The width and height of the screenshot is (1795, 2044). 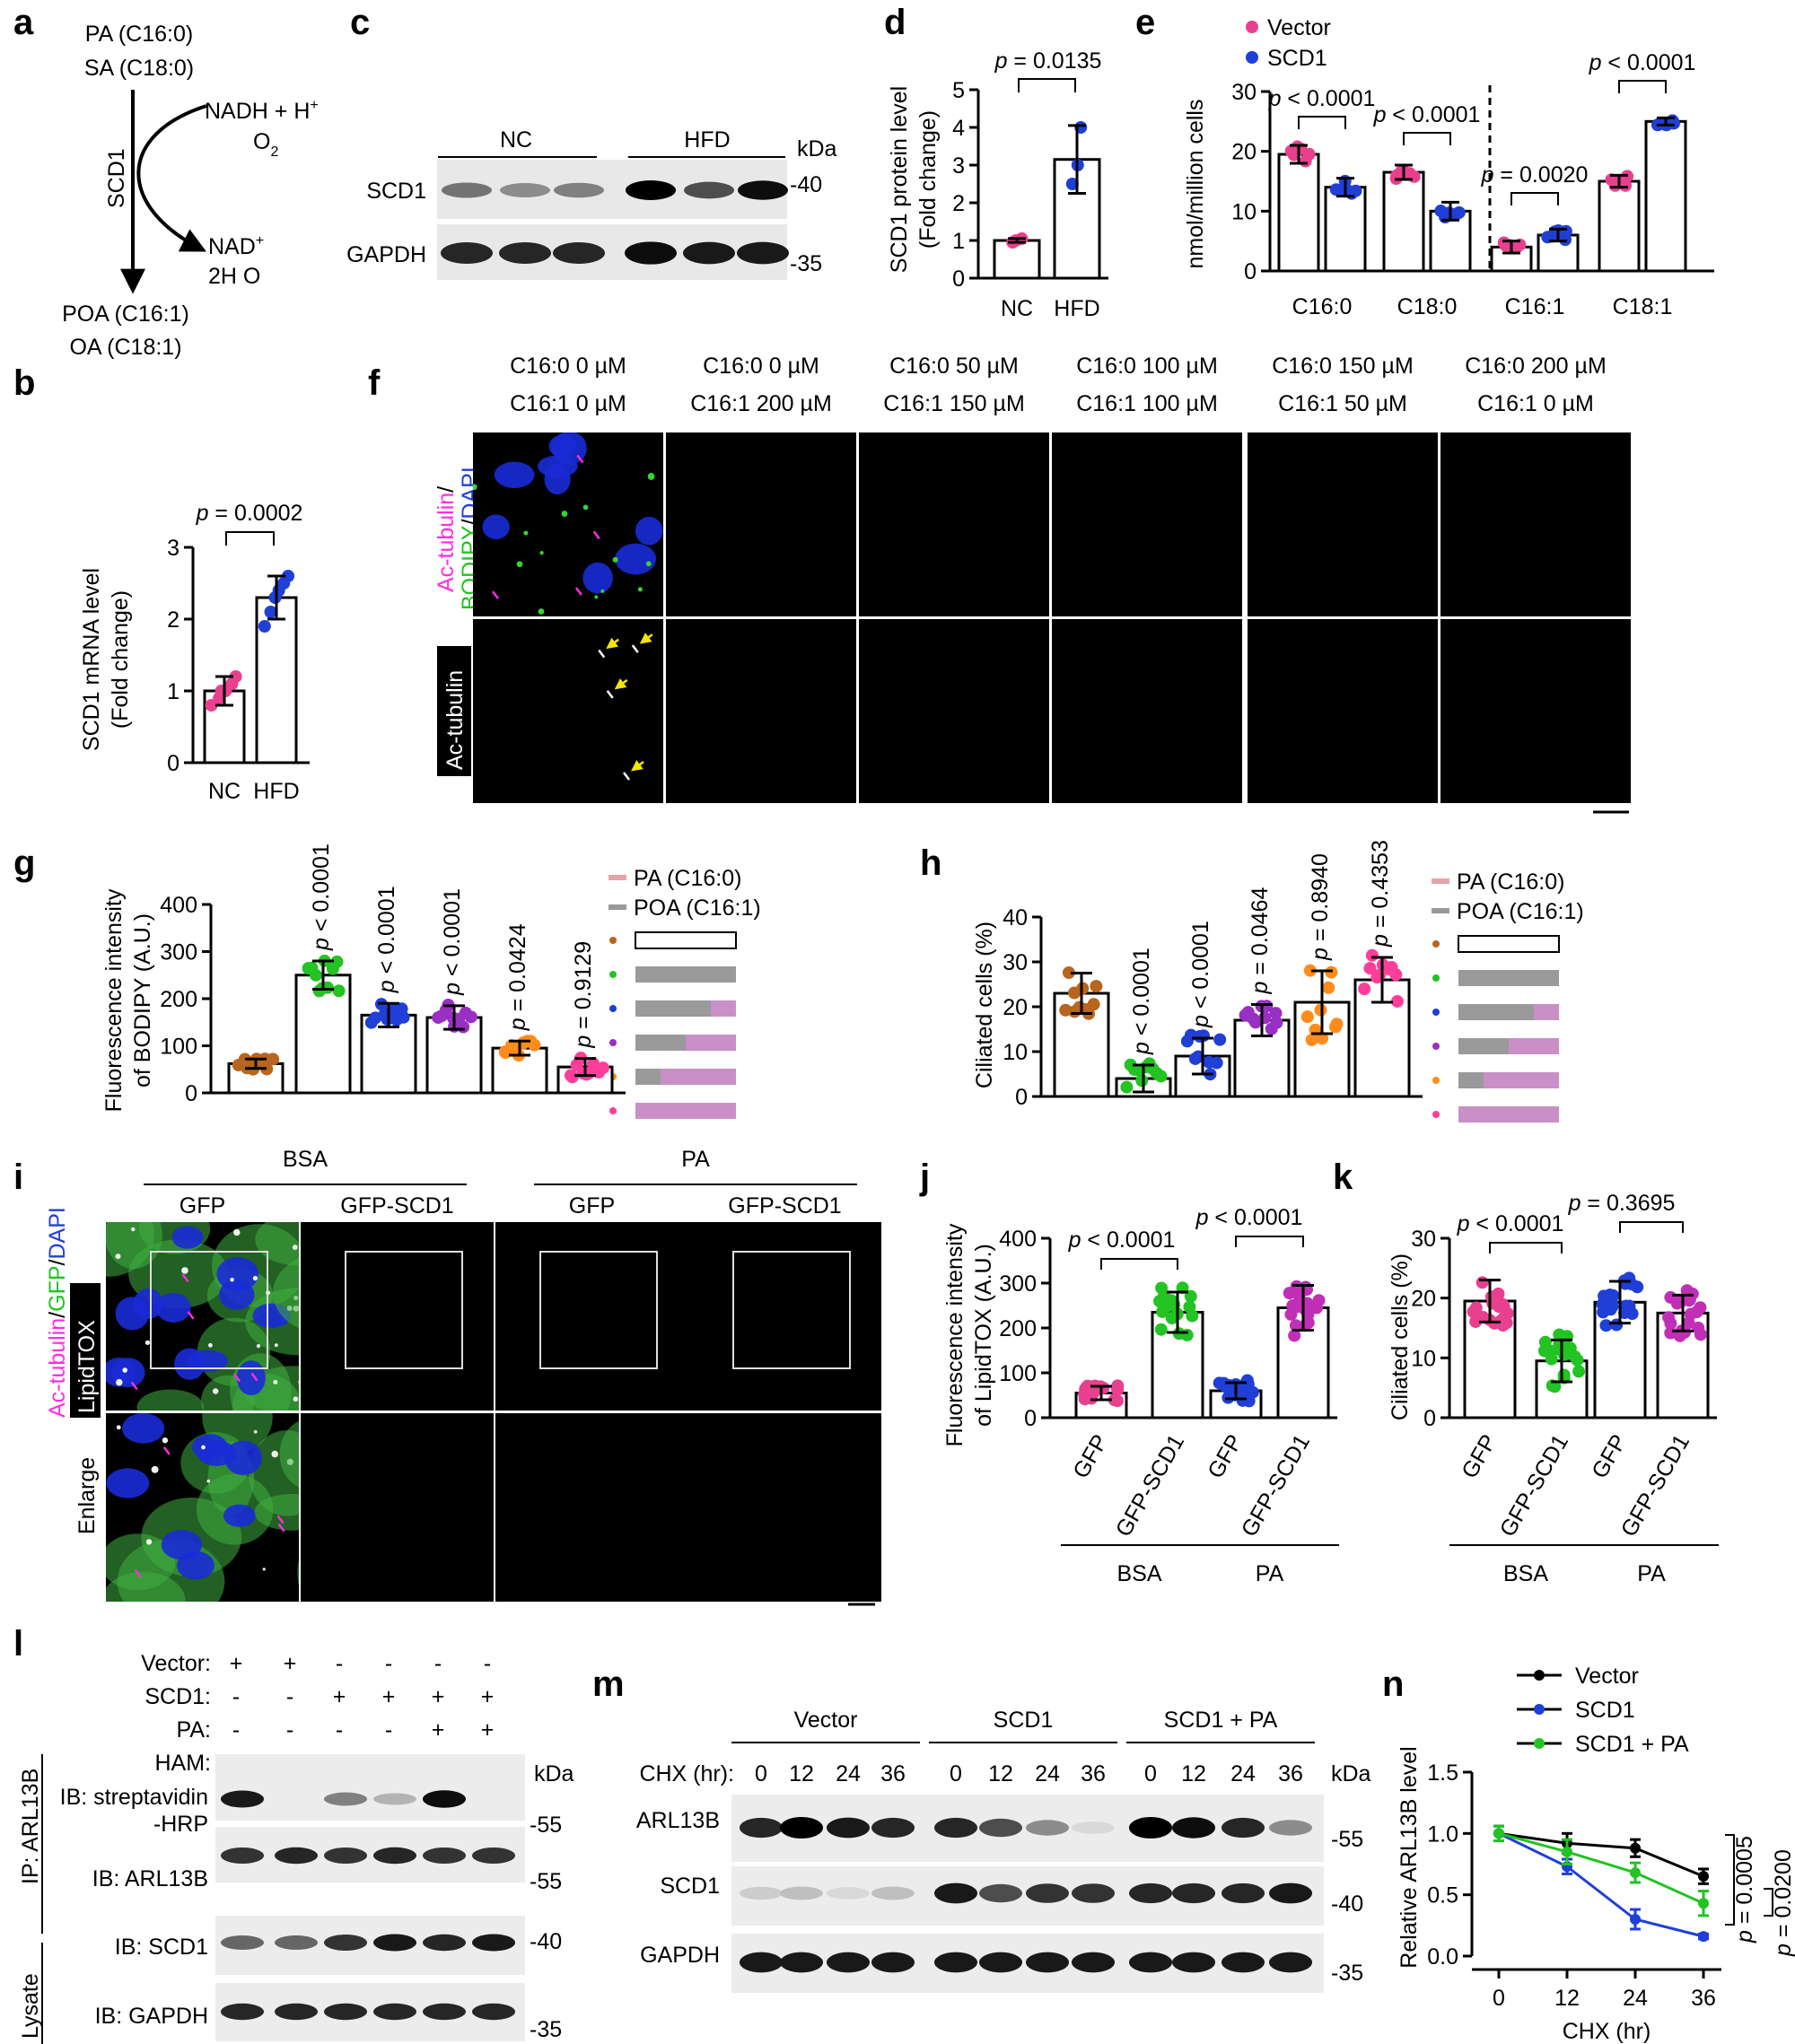 What do you see at coordinates (568, 711) in the screenshot?
I see `f-actubulin-image-bg` at bounding box center [568, 711].